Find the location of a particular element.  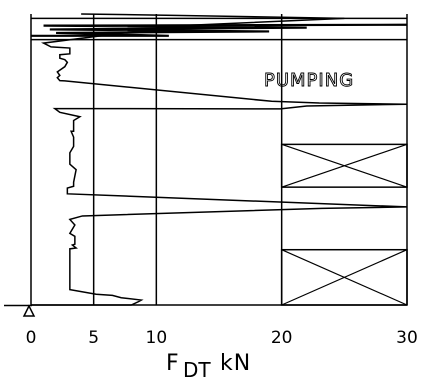

pumping-band is located at coordinates (219, 29).